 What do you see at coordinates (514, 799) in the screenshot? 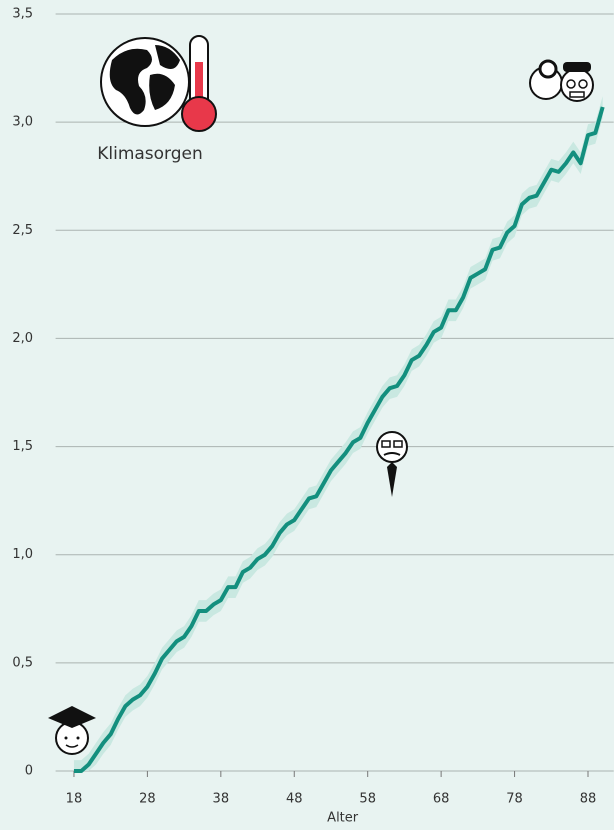
I see `x-tick-label: 78` at bounding box center [514, 799].